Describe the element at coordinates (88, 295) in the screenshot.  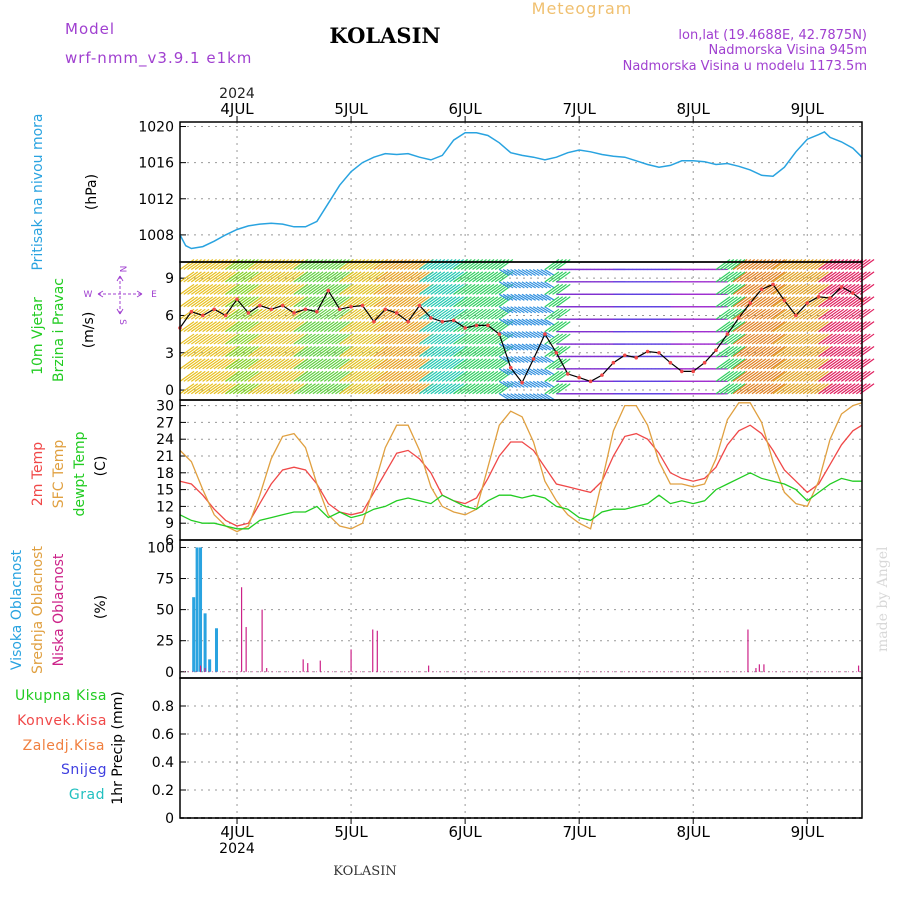
I see `compass-w: W` at that location.